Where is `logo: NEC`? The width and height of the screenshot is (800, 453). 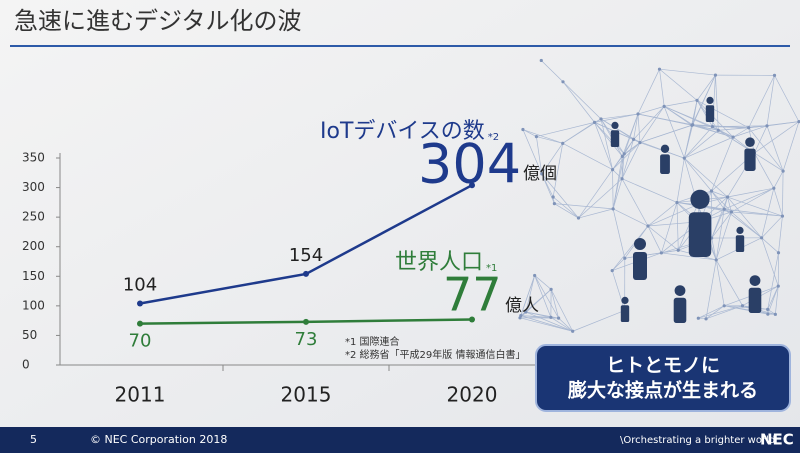 logo: NEC is located at coordinates (777, 440).